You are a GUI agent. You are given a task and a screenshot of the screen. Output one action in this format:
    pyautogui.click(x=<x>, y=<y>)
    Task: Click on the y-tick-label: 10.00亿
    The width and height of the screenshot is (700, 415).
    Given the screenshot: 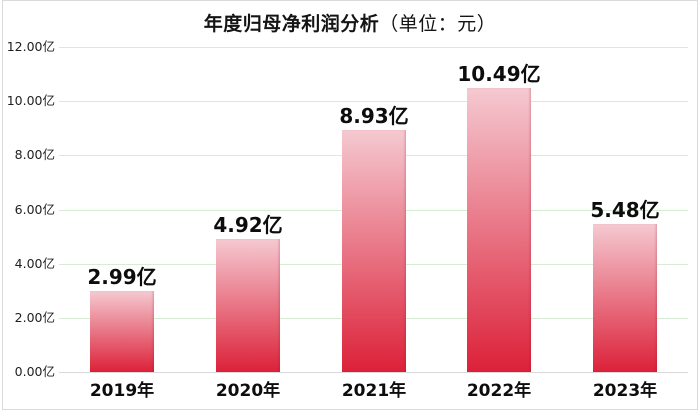 What is the action you would take?
    pyautogui.click(x=30, y=100)
    